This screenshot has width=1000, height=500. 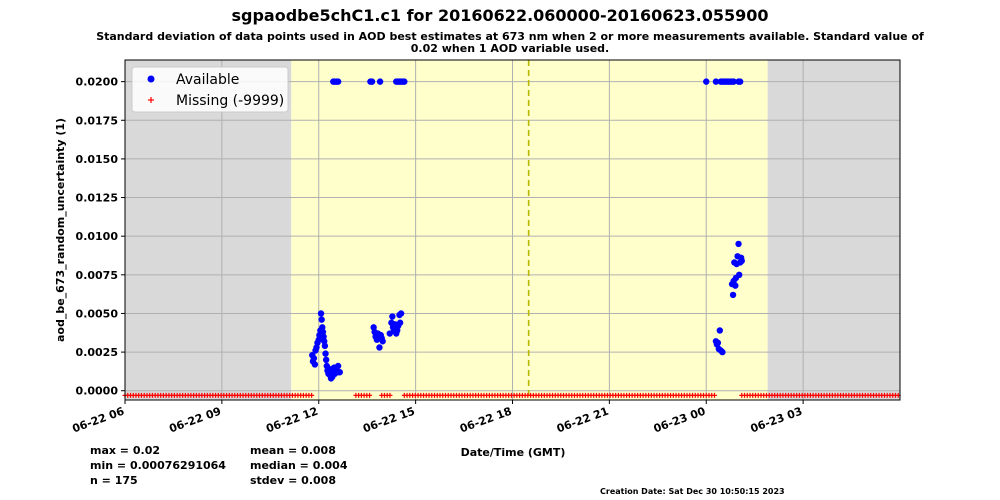 I want to click on x-tick-label: 06-22 12, so click(x=291, y=420).